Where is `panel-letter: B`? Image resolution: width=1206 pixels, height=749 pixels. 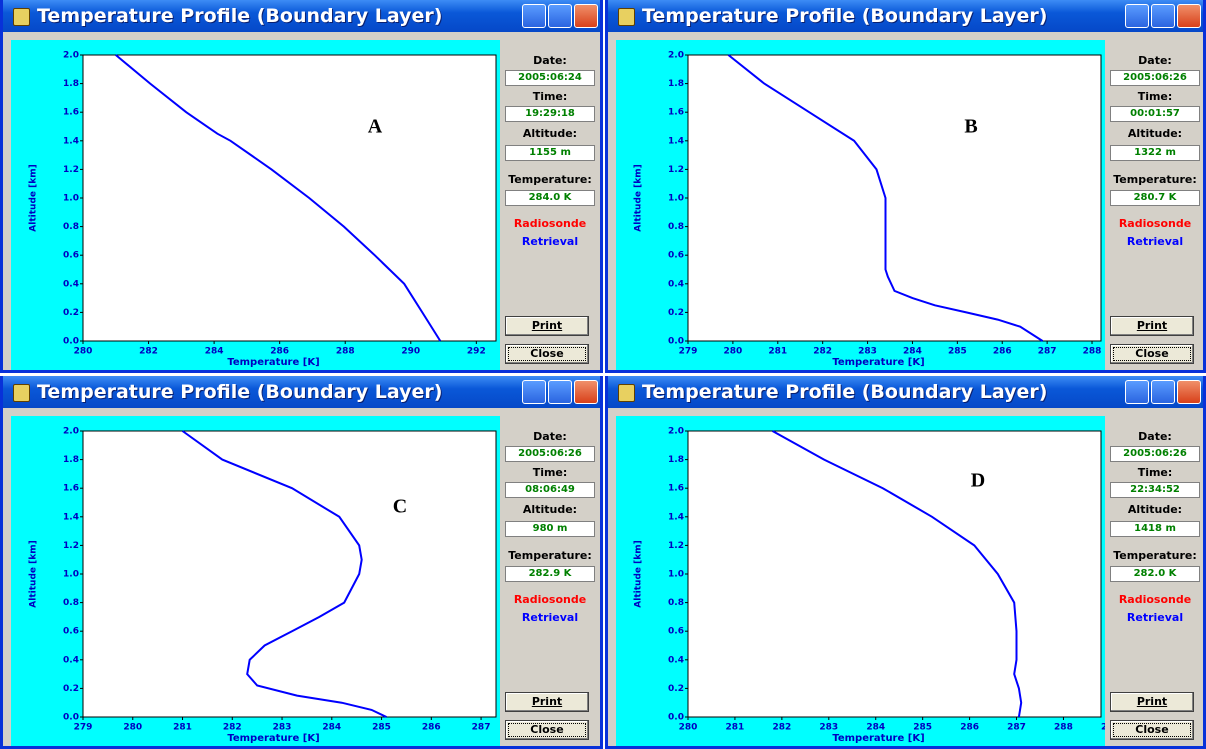 panel-letter: B is located at coordinates (970, 127).